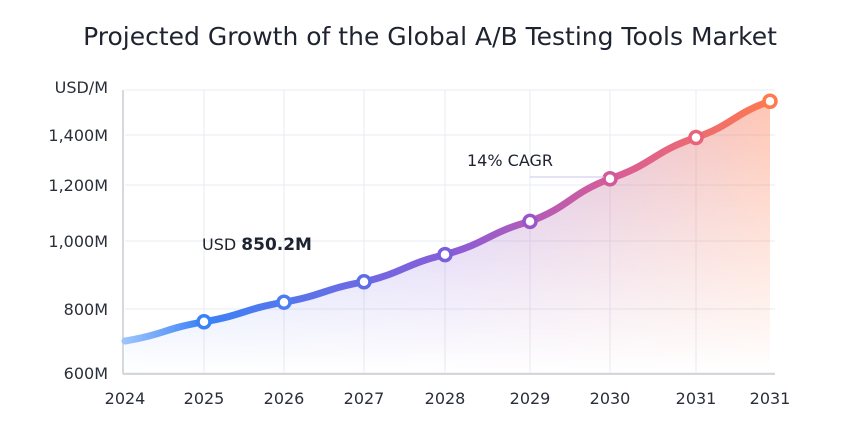 The height and width of the screenshot is (434, 860). Describe the element at coordinates (78, 135) in the screenshot. I see `y-tick-label: 1,400M` at that location.